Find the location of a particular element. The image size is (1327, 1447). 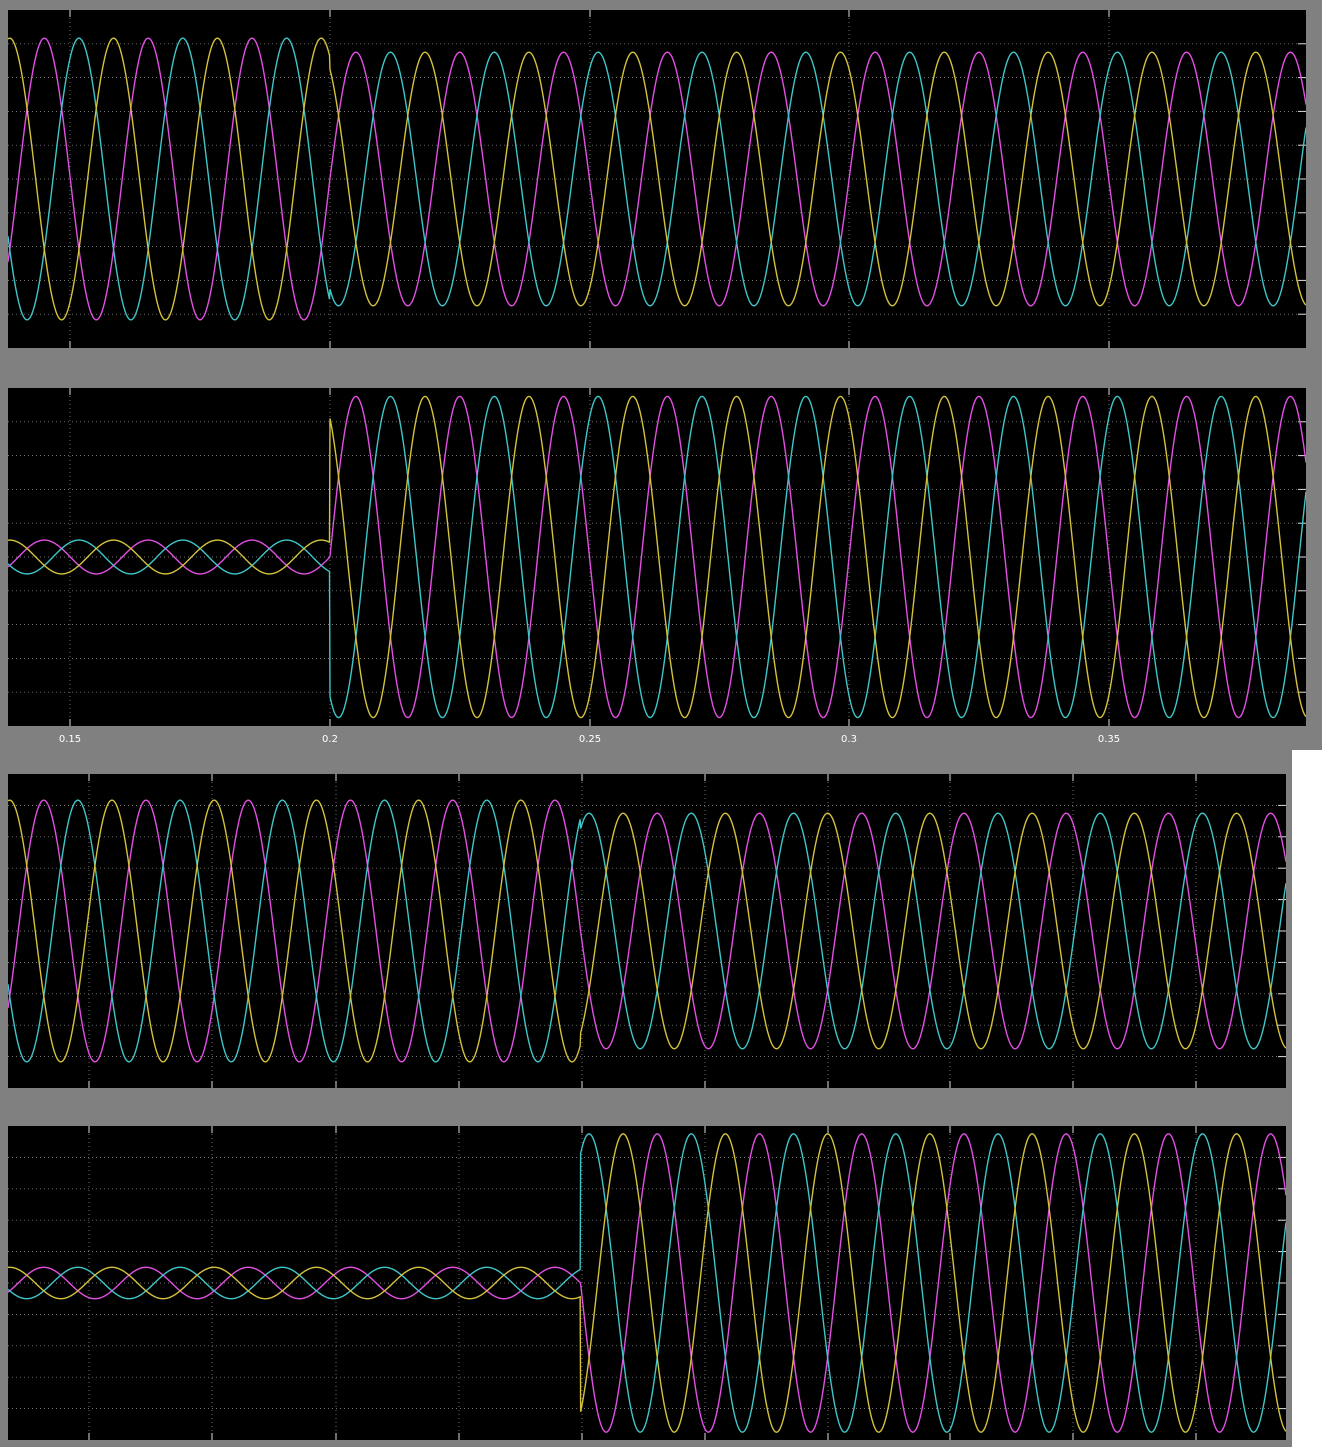

x-tick-label: 0.25 is located at coordinates (590, 739).